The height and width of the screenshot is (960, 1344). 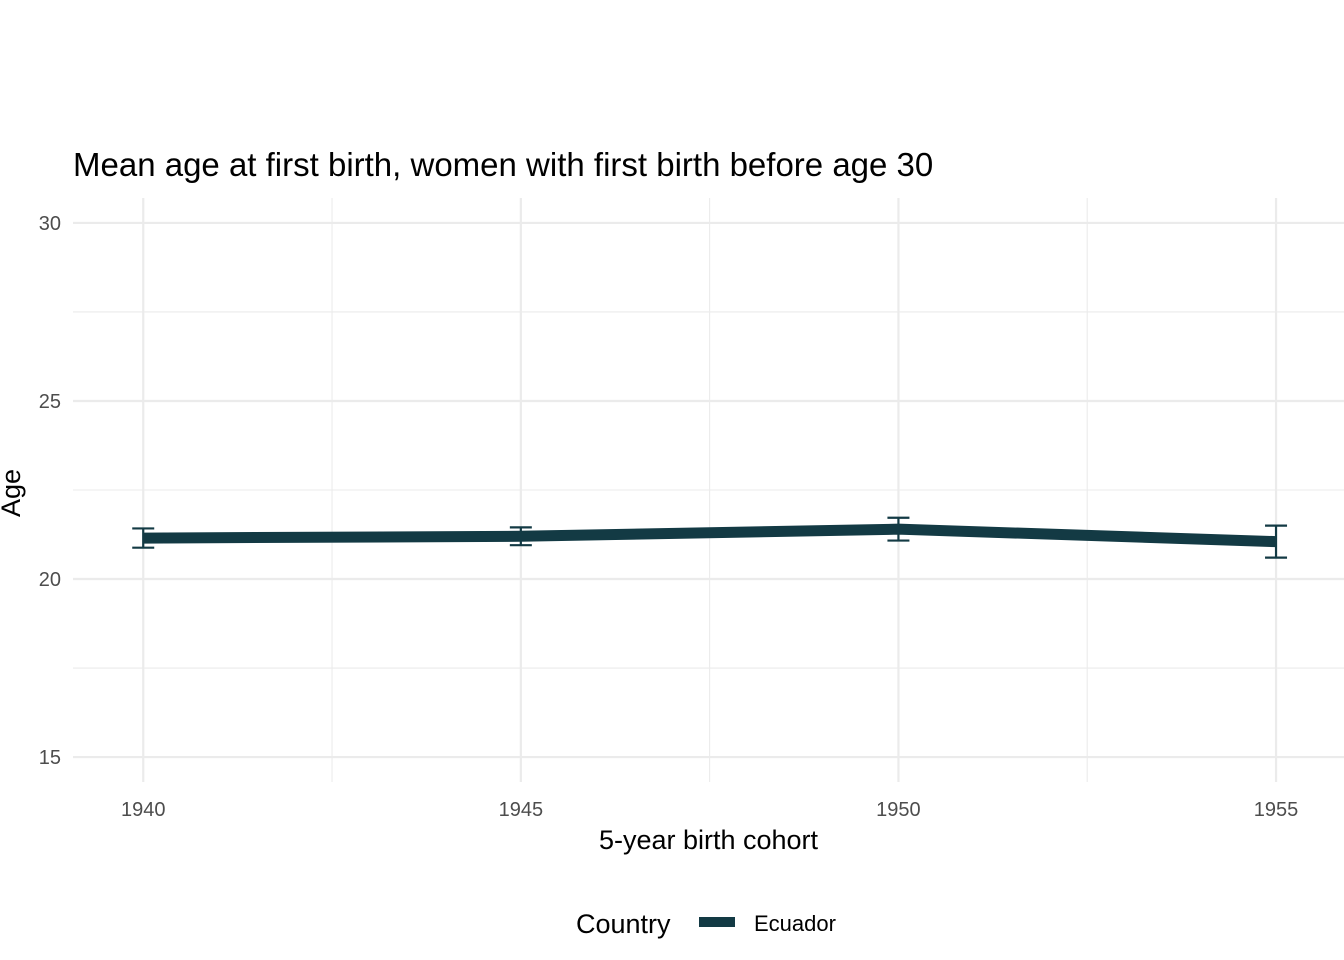 I want to click on y-tick-label: 15, so click(x=50, y=758).